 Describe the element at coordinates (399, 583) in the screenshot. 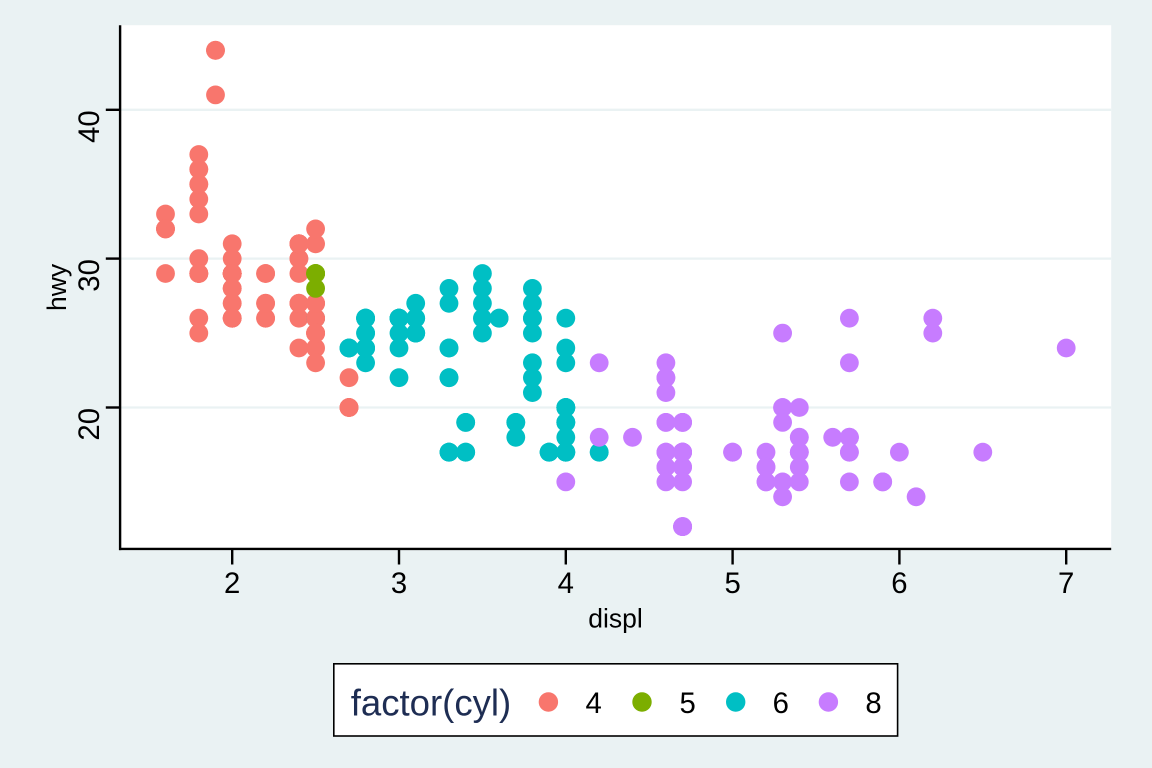

I see `svg-text: 3` at that location.